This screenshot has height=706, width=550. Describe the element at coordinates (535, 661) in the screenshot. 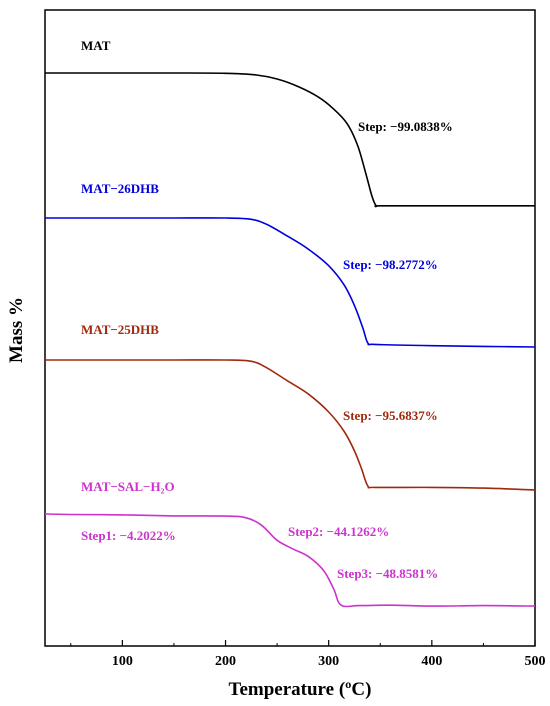

I see `x-tick-label-4: 500` at that location.